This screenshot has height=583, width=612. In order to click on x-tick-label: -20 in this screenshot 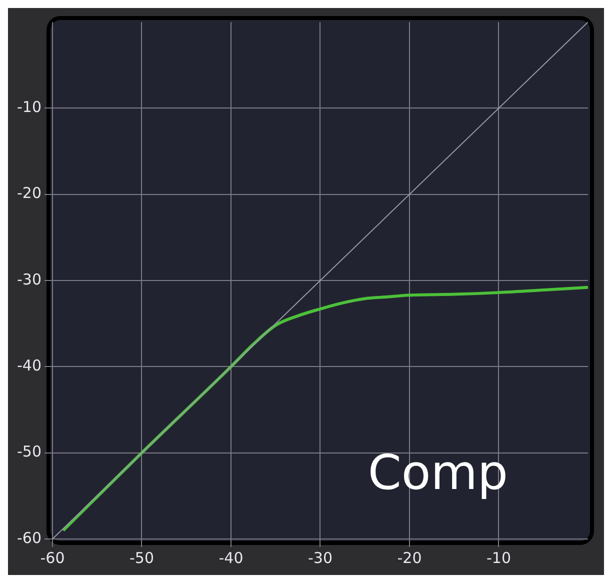, I will do `click(409, 557)`.